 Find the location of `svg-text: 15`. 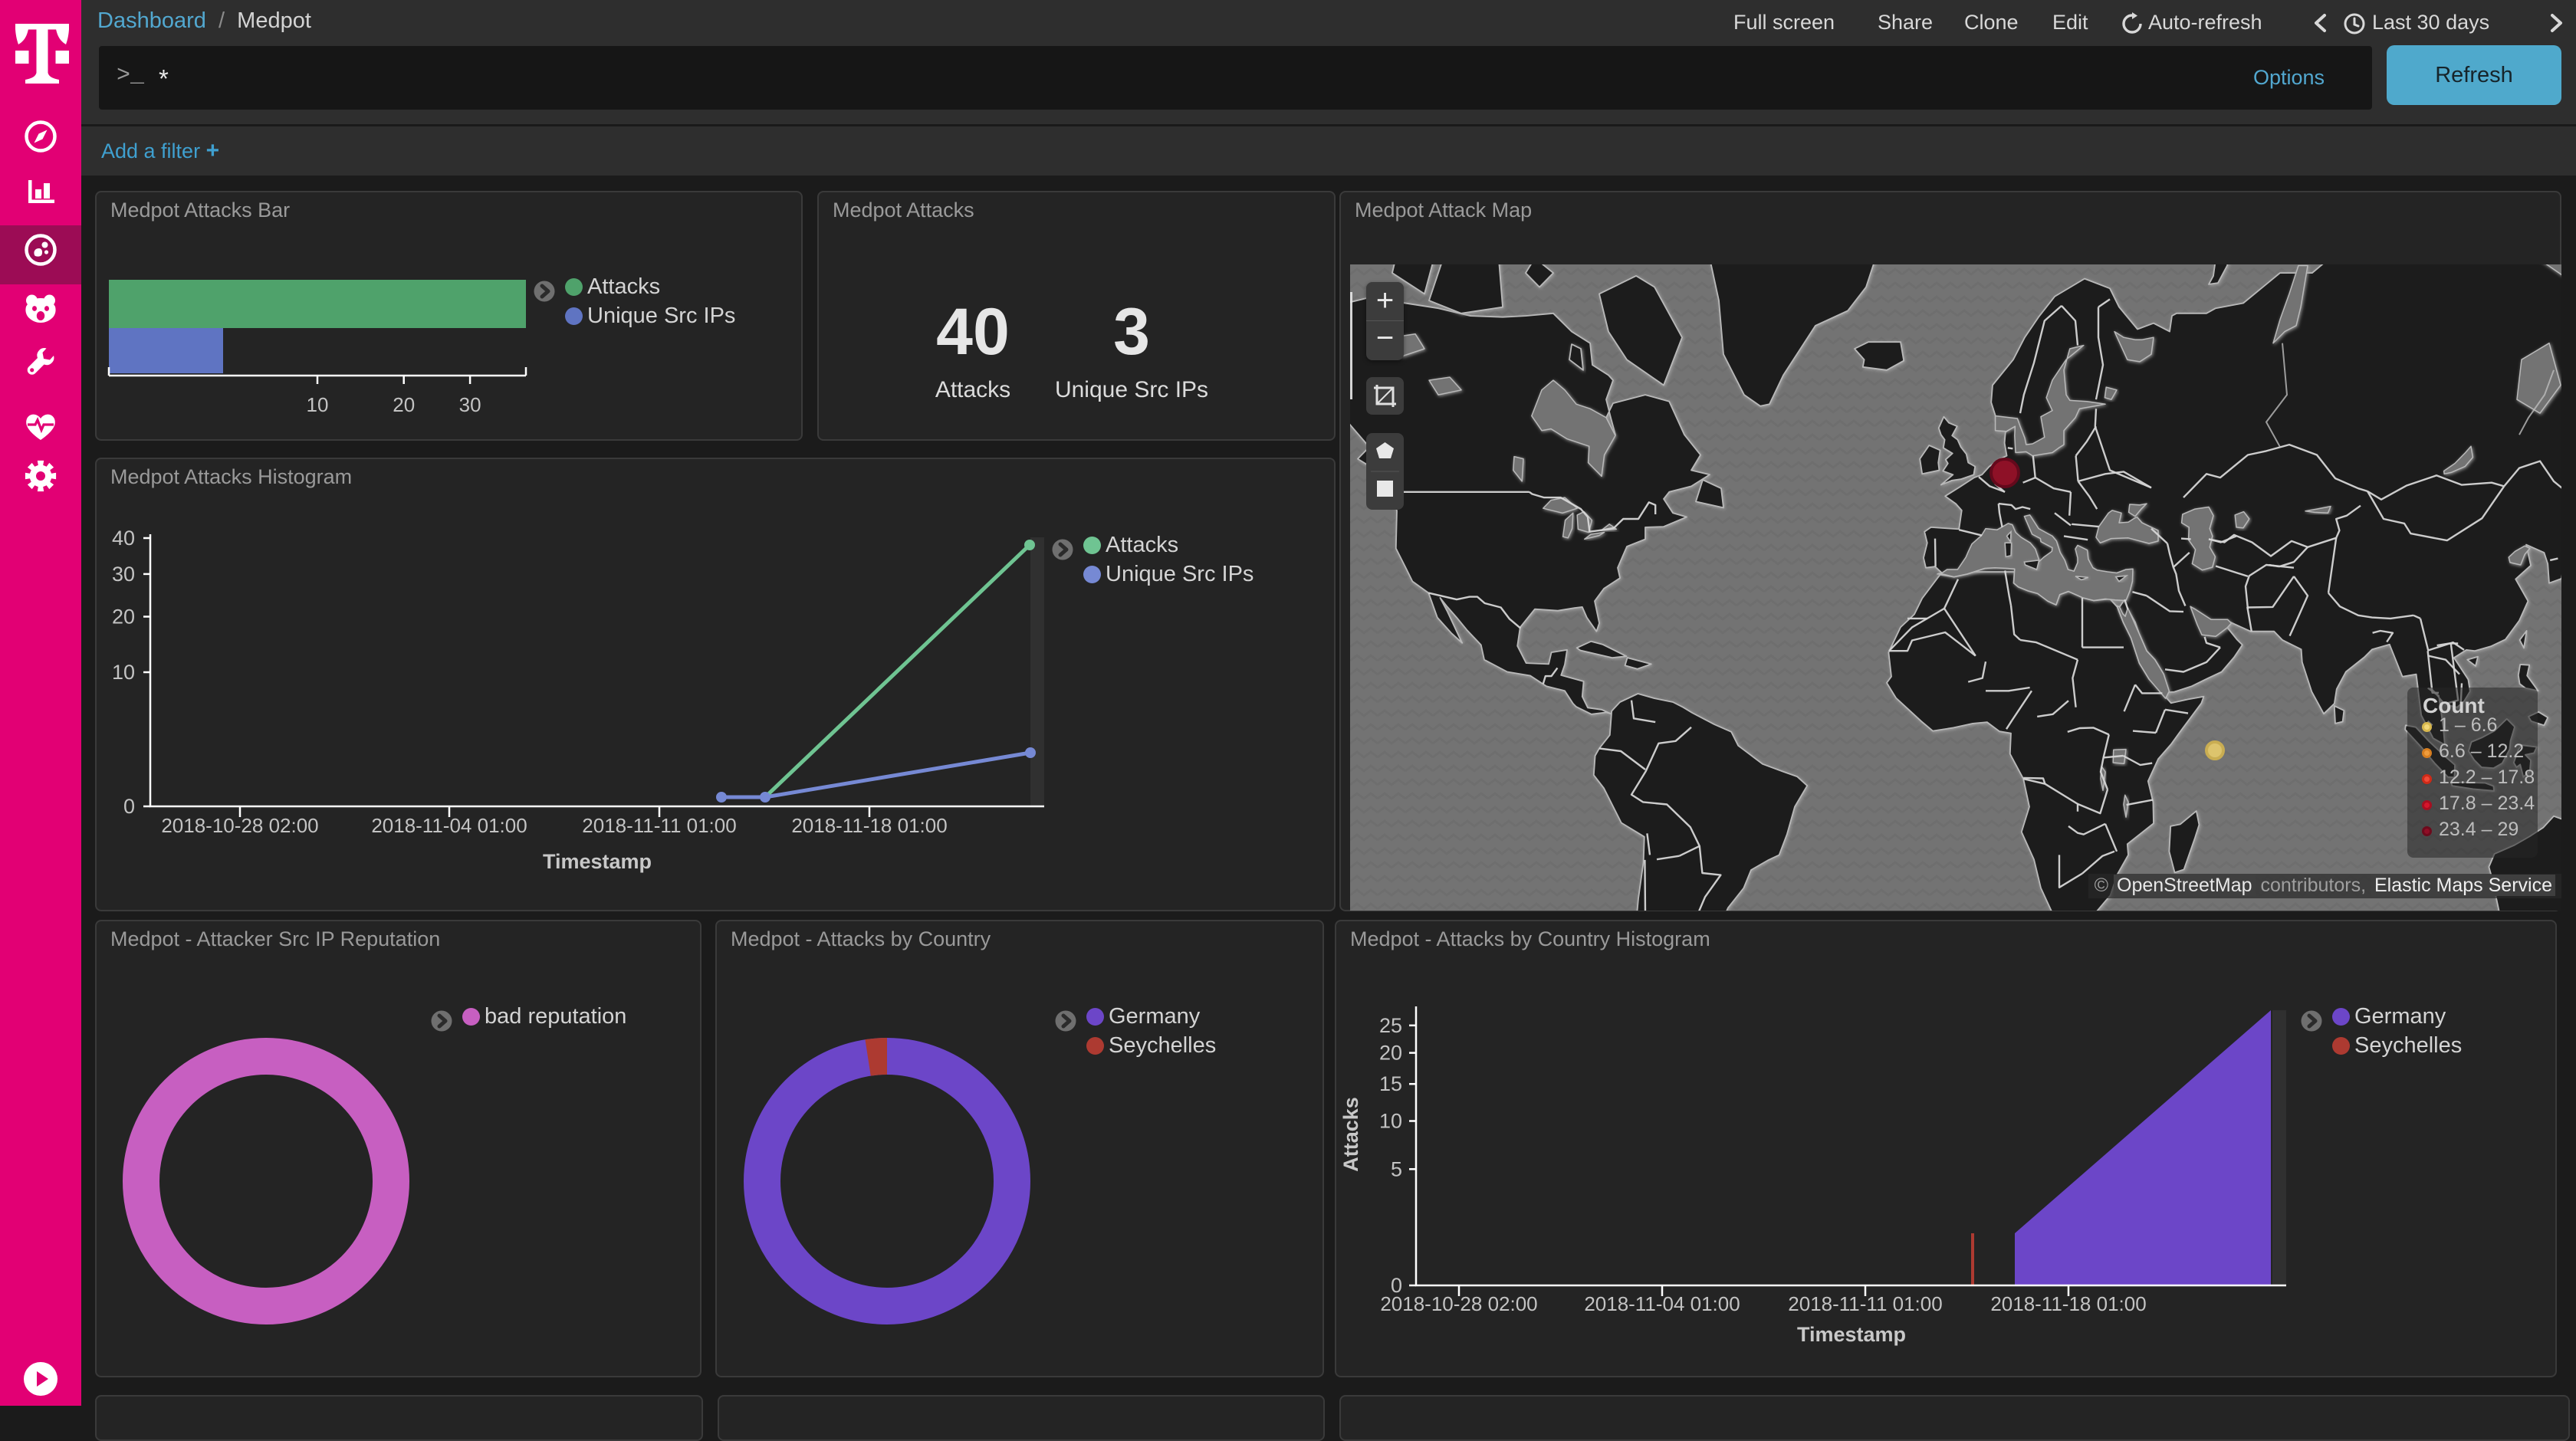

svg-text: 15 is located at coordinates (1390, 1083).